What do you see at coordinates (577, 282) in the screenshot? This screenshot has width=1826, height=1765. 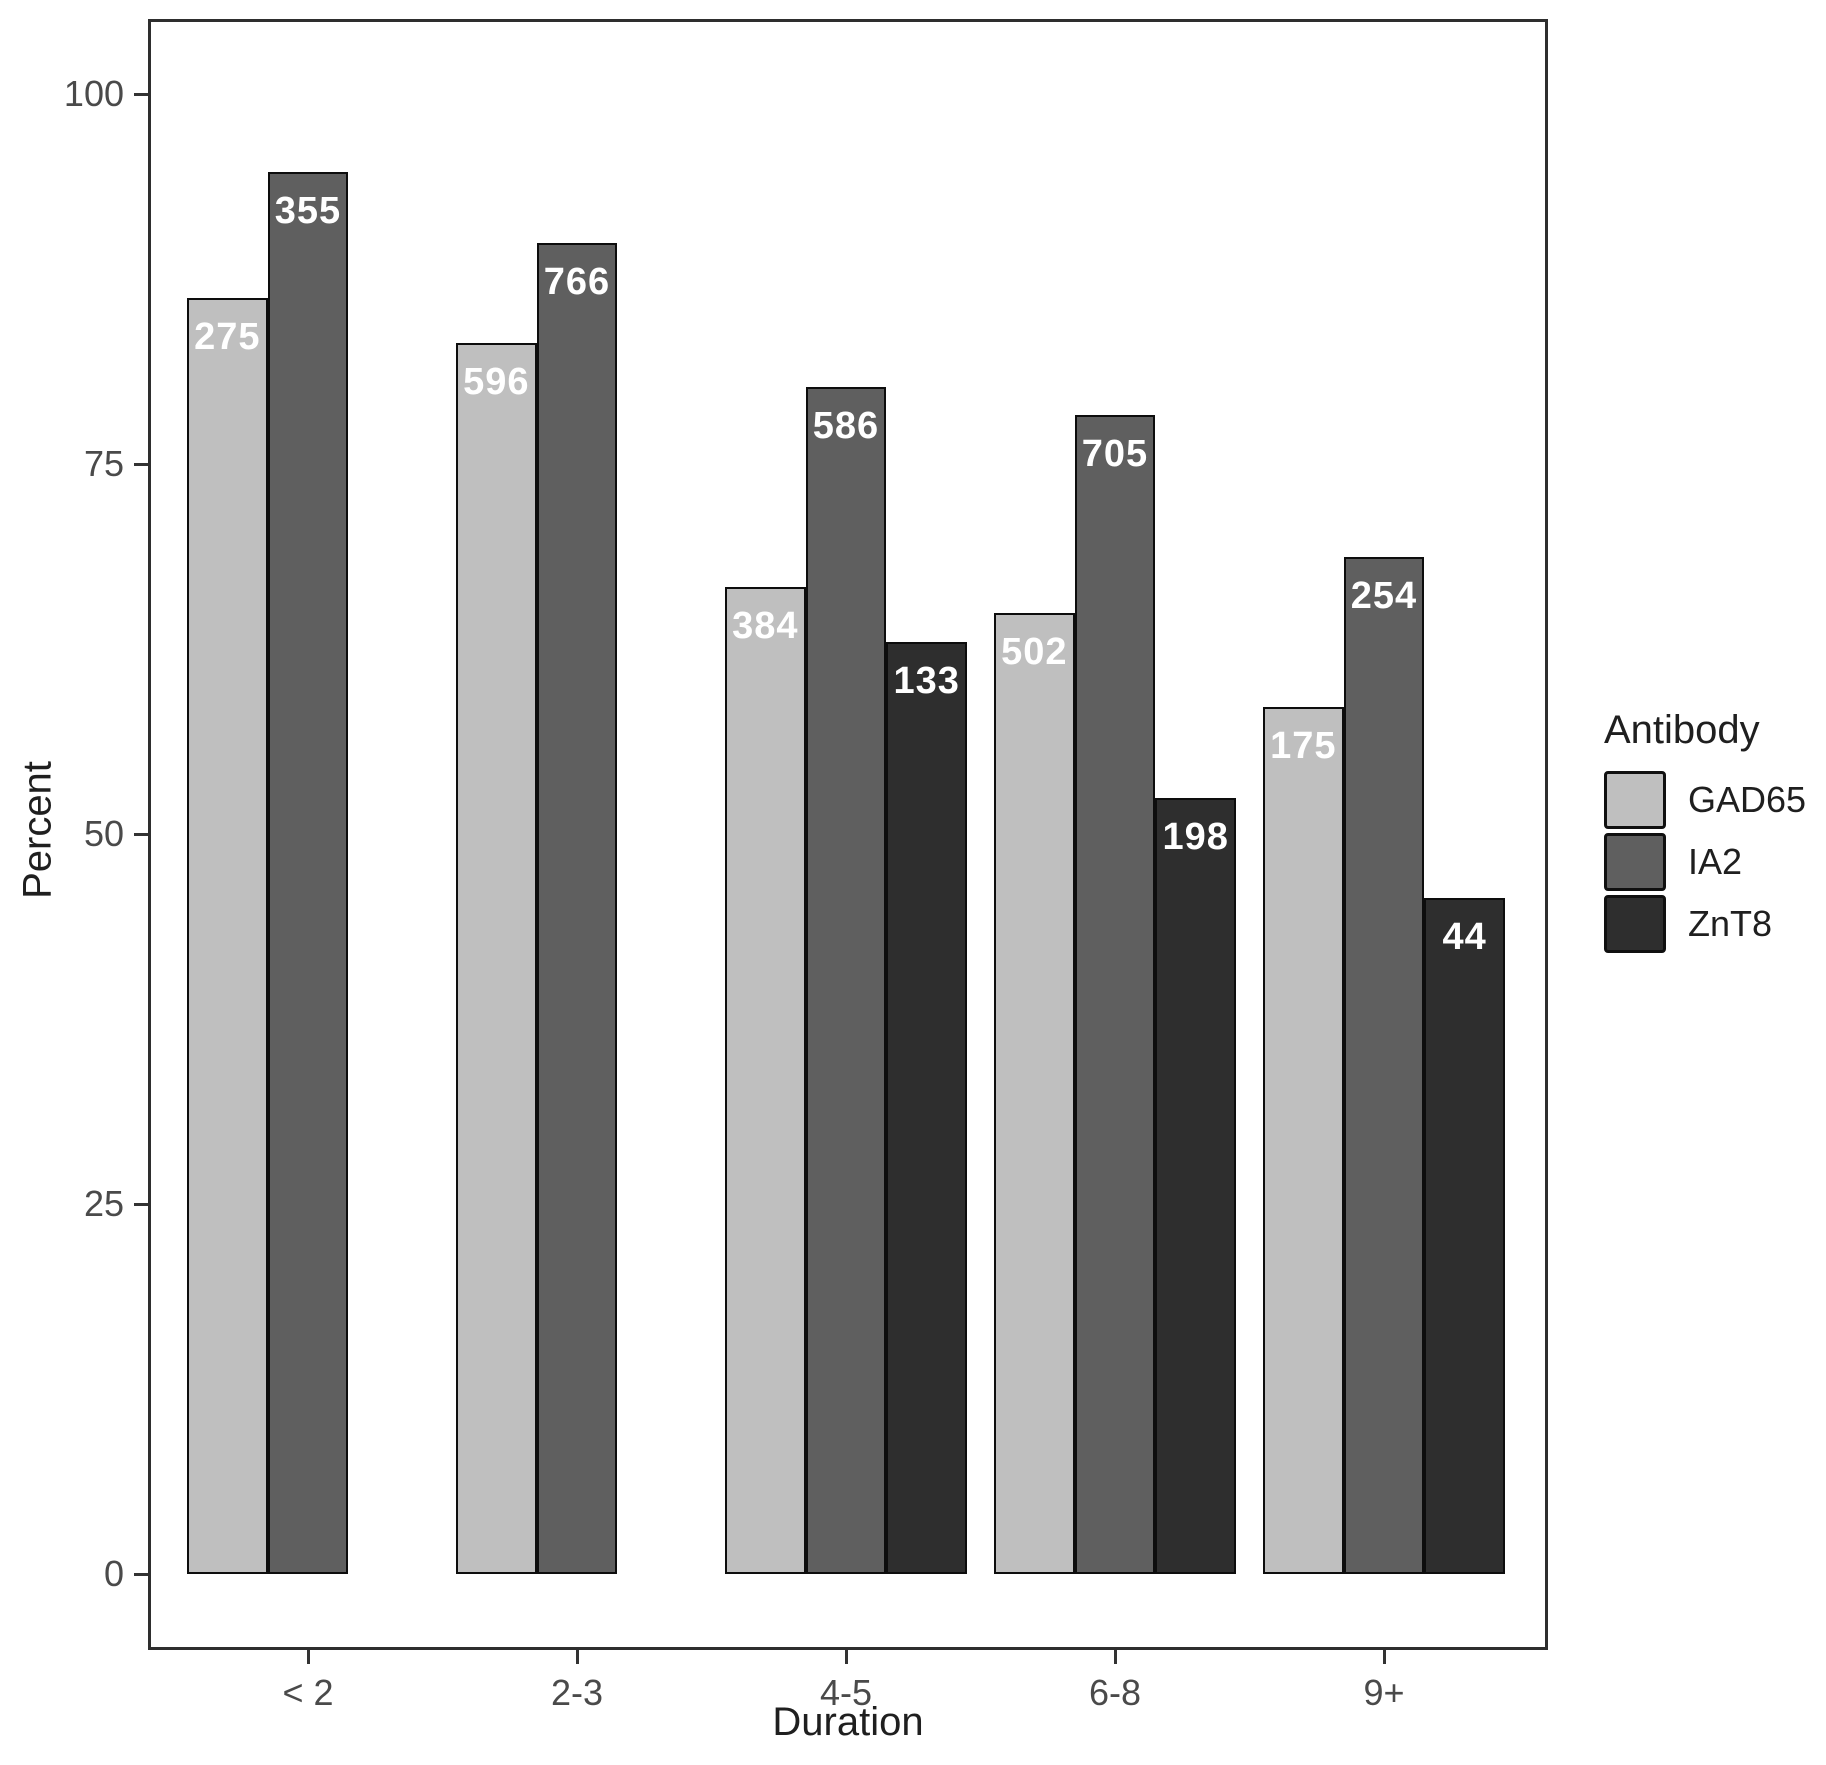 I see `bar-count-label: 766` at bounding box center [577, 282].